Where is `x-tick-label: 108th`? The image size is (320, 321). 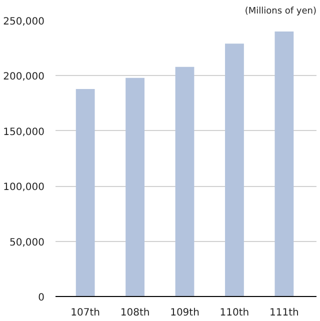
x-tick-label: 108th is located at coordinates (135, 313).